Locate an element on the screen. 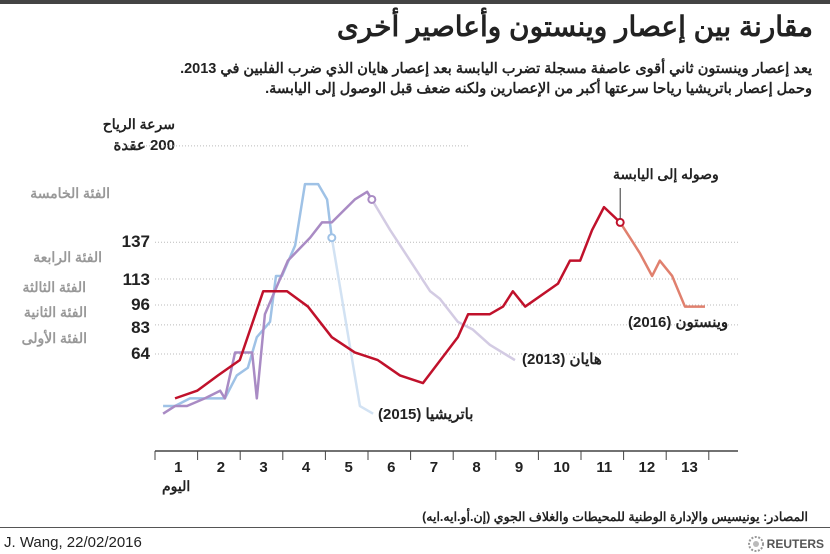  y-axis-top-label: 200 عقدة is located at coordinates (144, 145).